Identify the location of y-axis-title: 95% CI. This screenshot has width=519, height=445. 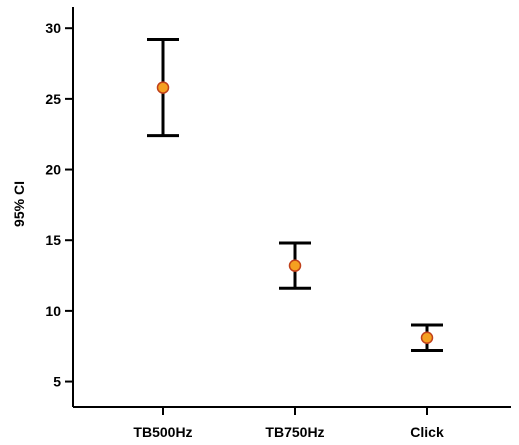
(19, 204).